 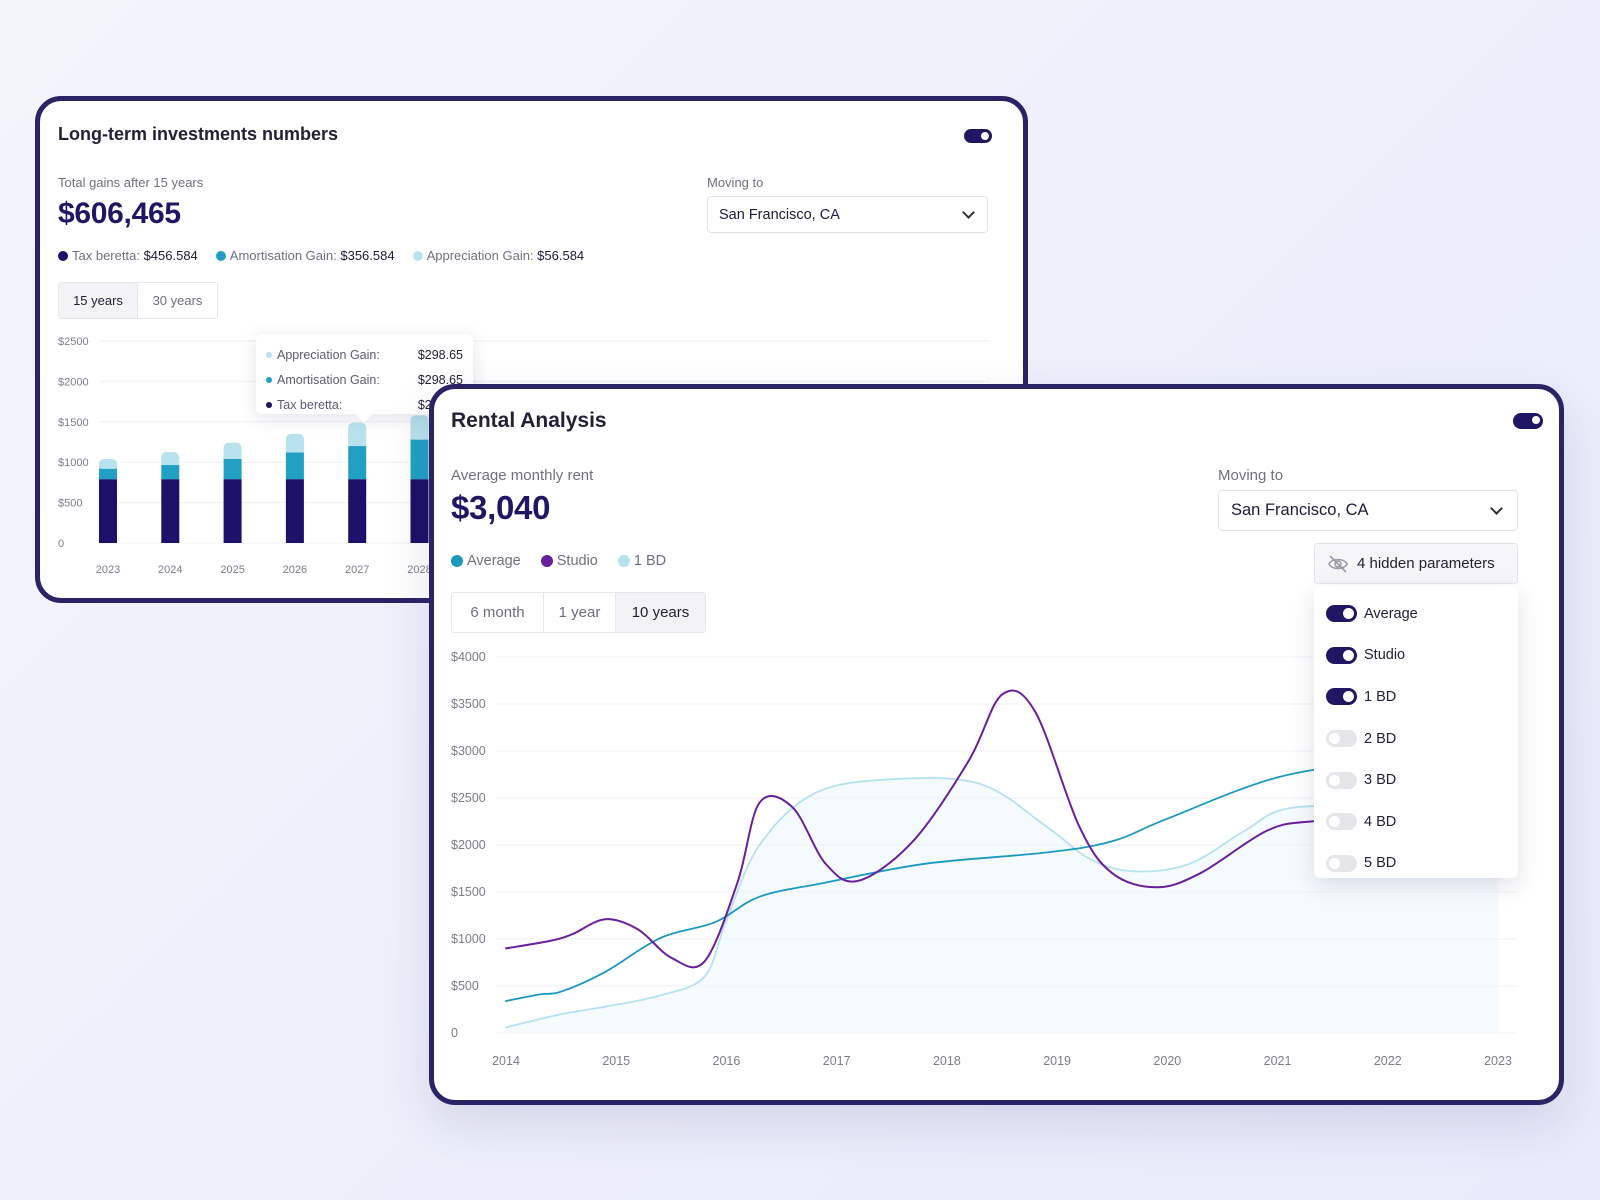 What do you see at coordinates (1278, 1061) in the screenshot?
I see `x-tick-label: 2021` at bounding box center [1278, 1061].